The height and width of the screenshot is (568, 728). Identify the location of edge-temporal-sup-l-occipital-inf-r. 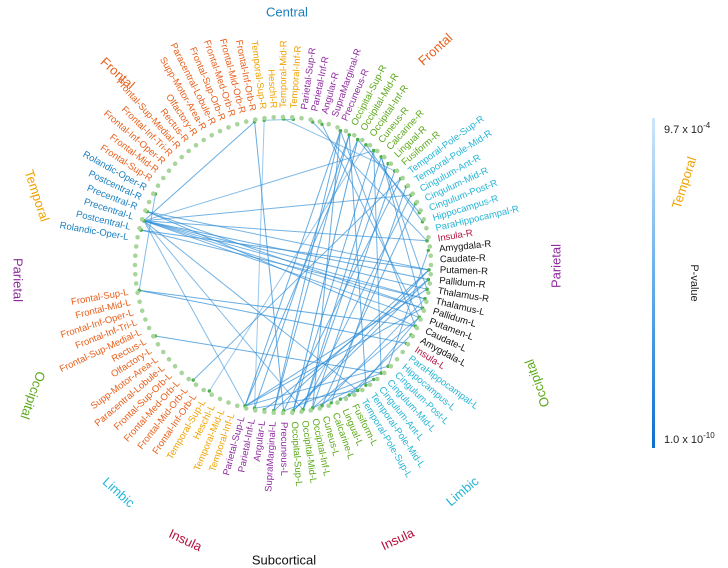
(287, 268).